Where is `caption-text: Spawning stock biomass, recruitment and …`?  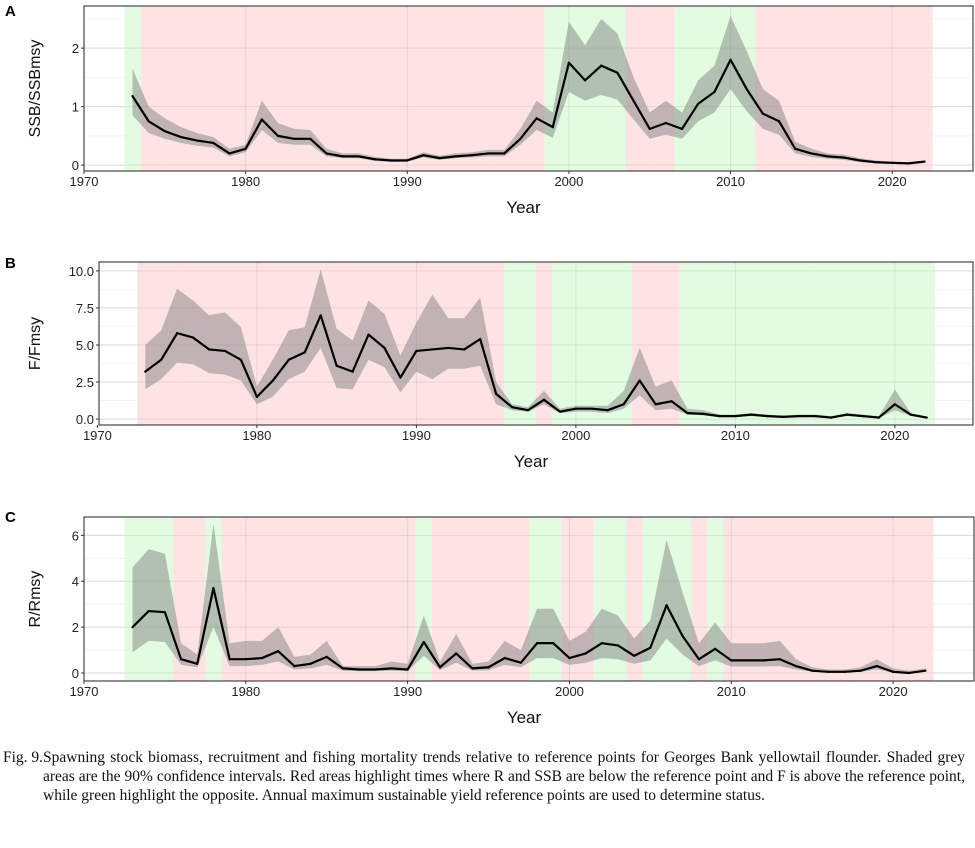
caption-text: Spawning stock biomass, recruitment and … is located at coordinates (504, 776).